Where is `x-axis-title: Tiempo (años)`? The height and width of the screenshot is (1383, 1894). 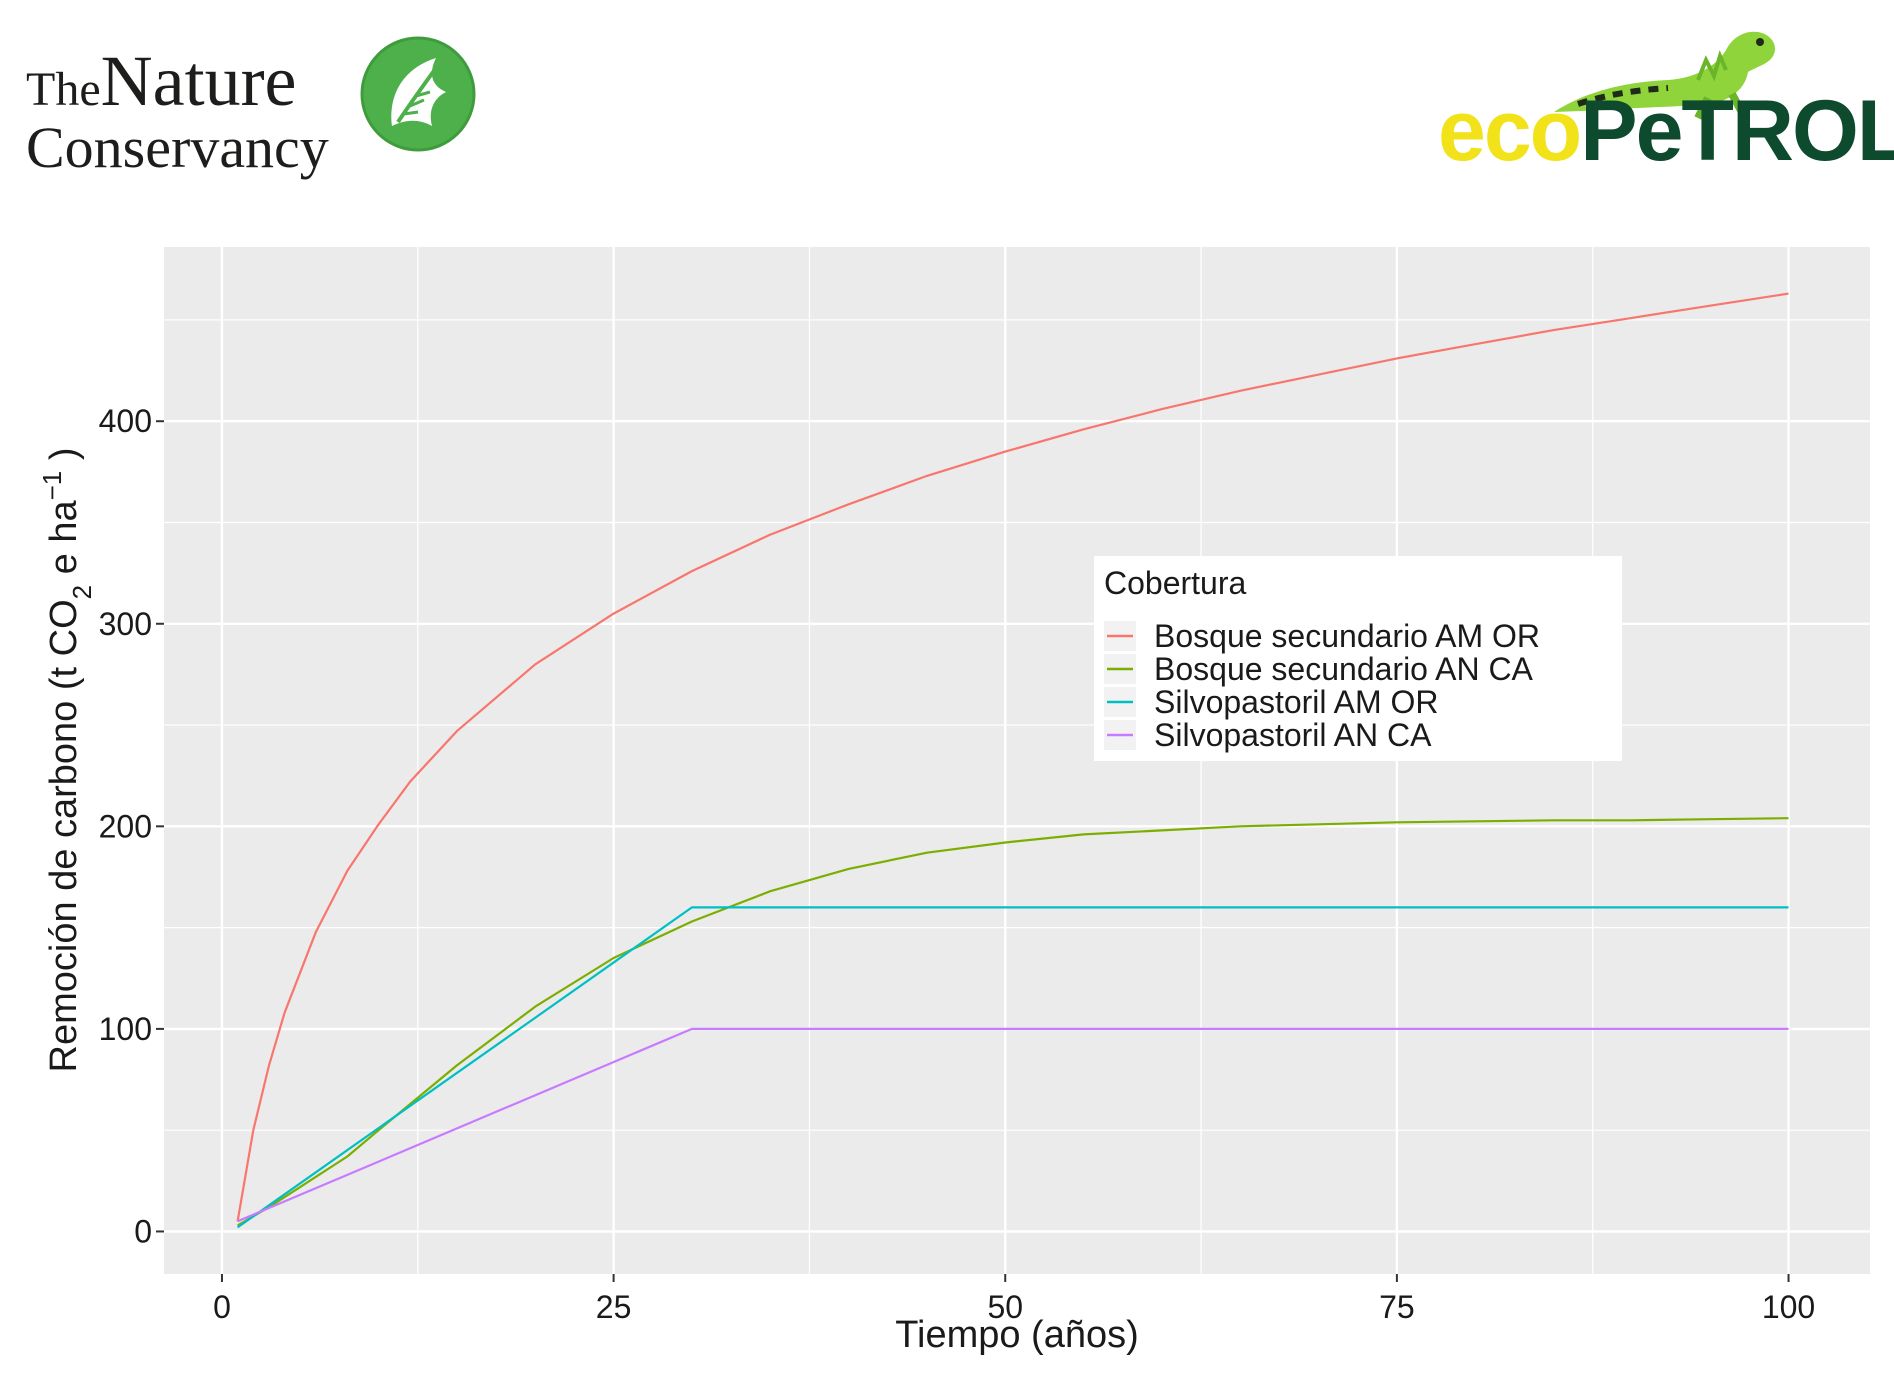 x-axis-title: Tiempo (años) is located at coordinates (1017, 1335).